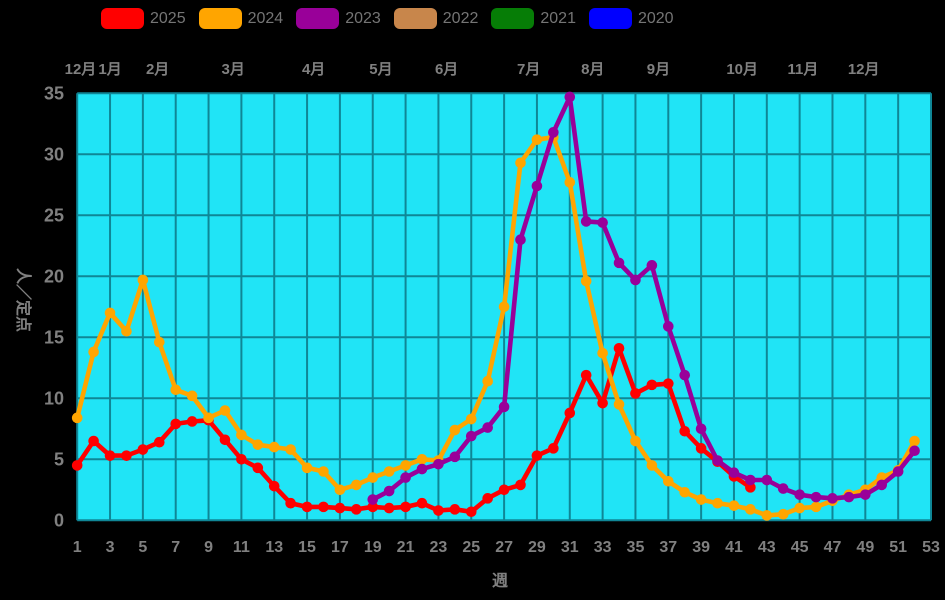 The height and width of the screenshot is (600, 945). What do you see at coordinates (208, 547) in the screenshot?
I see `x-tick-label: 9` at bounding box center [208, 547].